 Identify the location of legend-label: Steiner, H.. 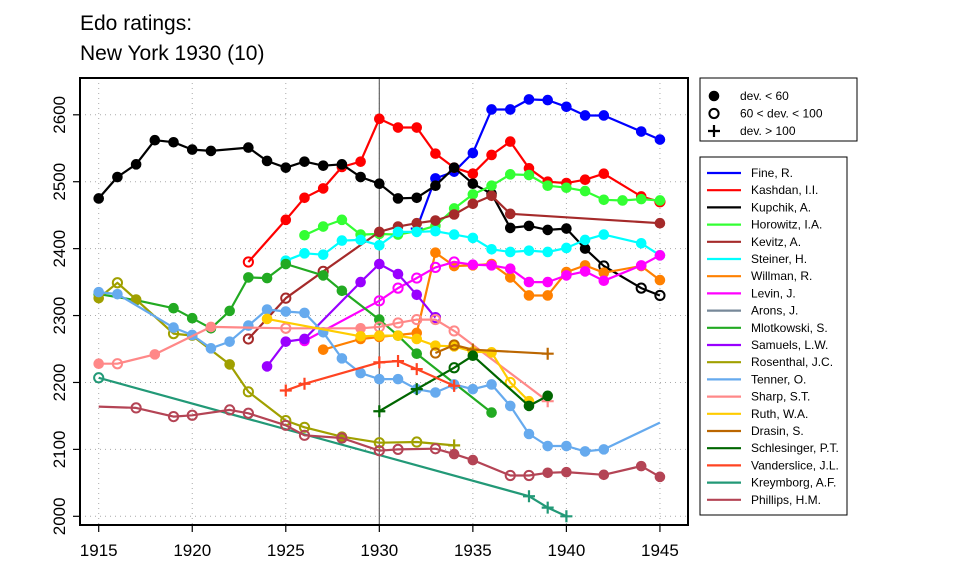
(779, 259).